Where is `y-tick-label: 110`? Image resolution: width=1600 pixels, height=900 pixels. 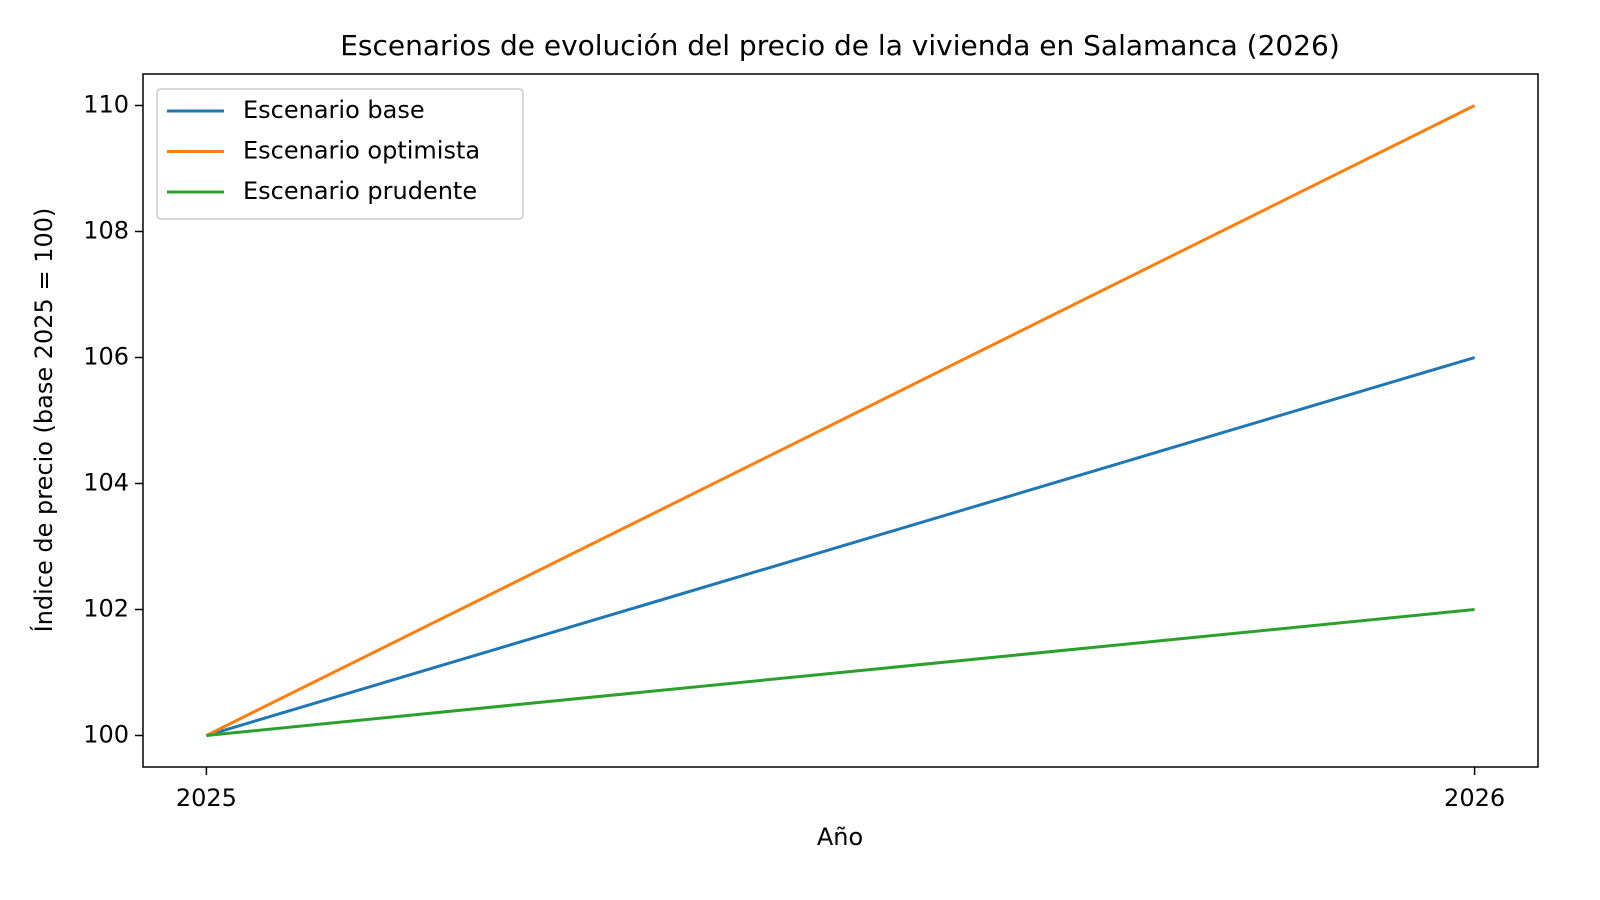
y-tick-label: 110 is located at coordinates (106, 105).